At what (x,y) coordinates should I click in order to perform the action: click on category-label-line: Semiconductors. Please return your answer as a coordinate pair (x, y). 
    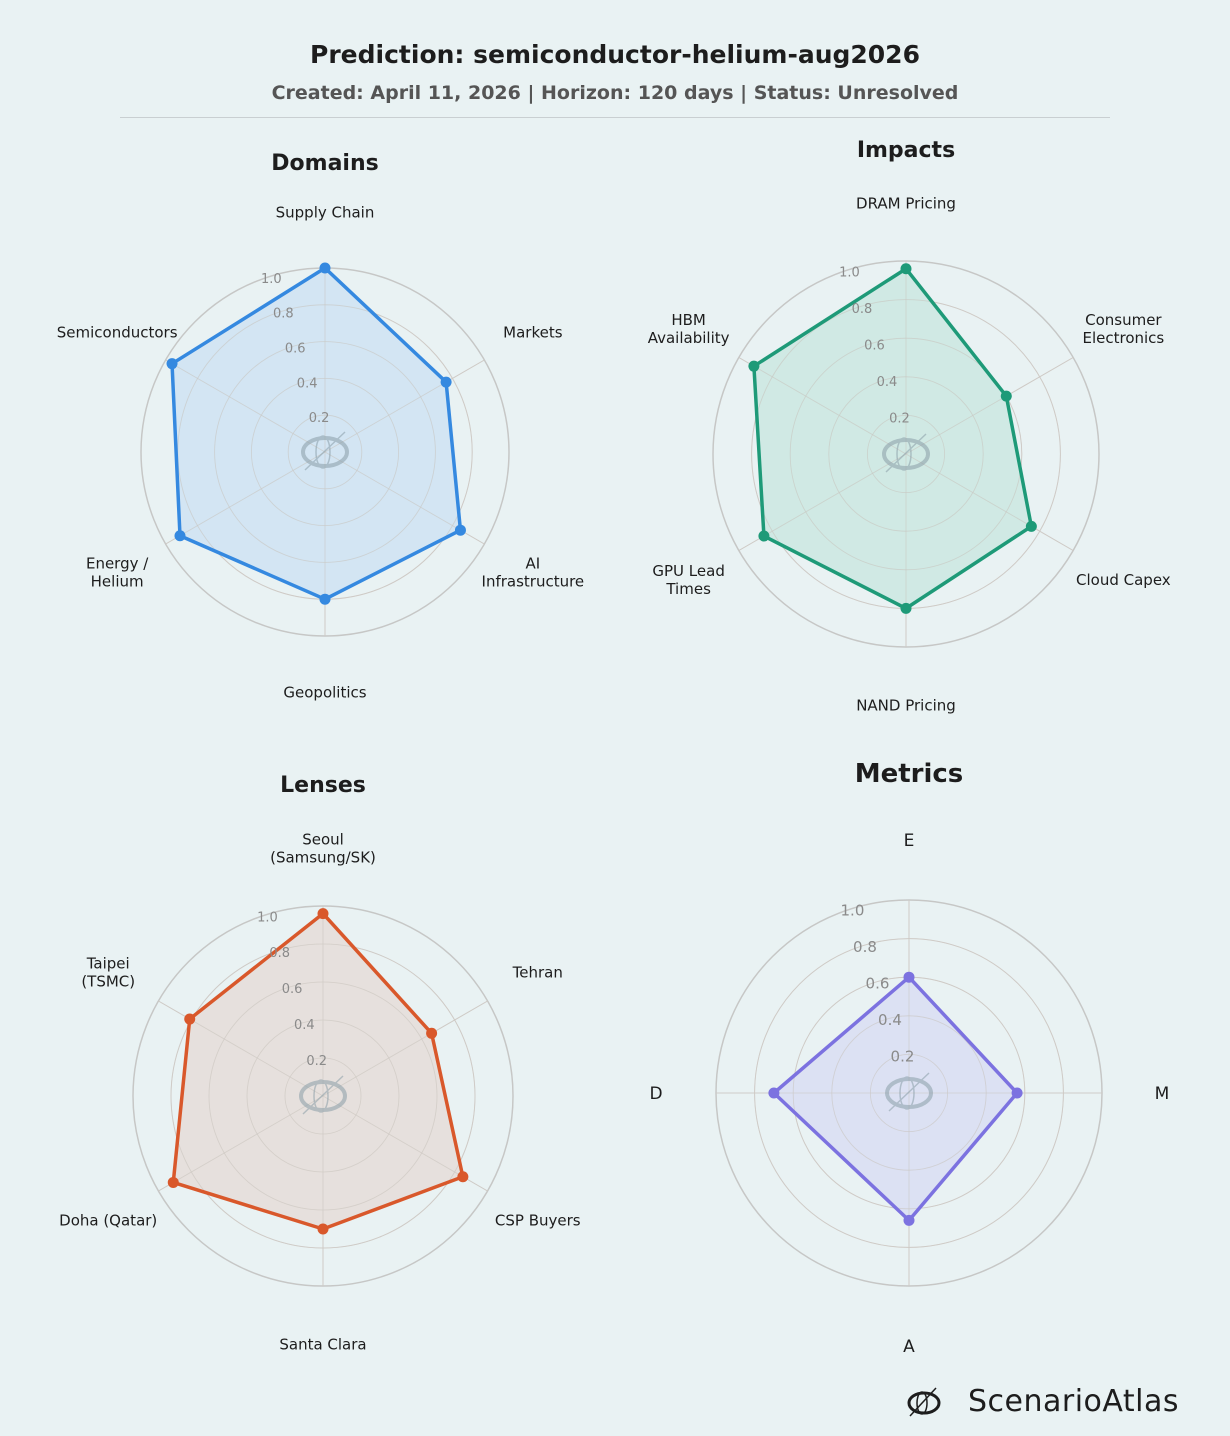
    Looking at the image, I should click on (117, 332).